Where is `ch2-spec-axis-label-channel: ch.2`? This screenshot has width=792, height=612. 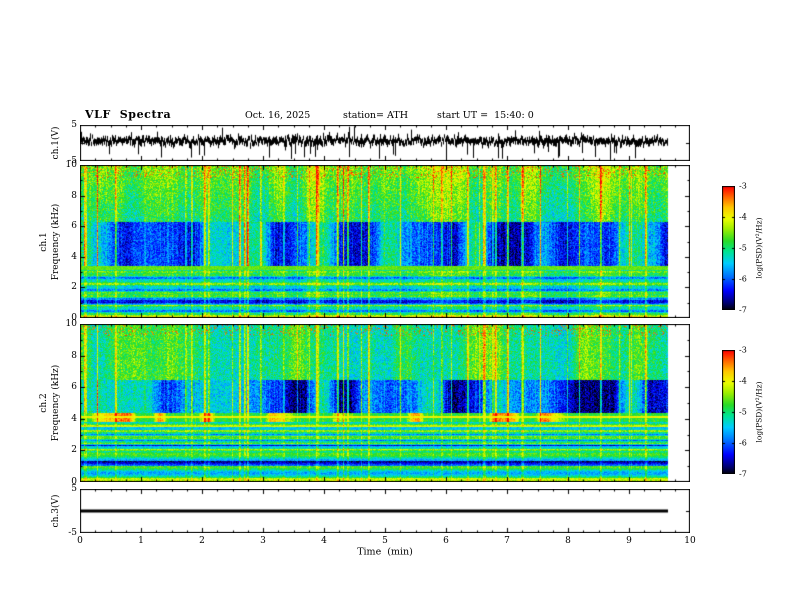 ch2-spec-axis-label-channel: ch.2 is located at coordinates (44, 403).